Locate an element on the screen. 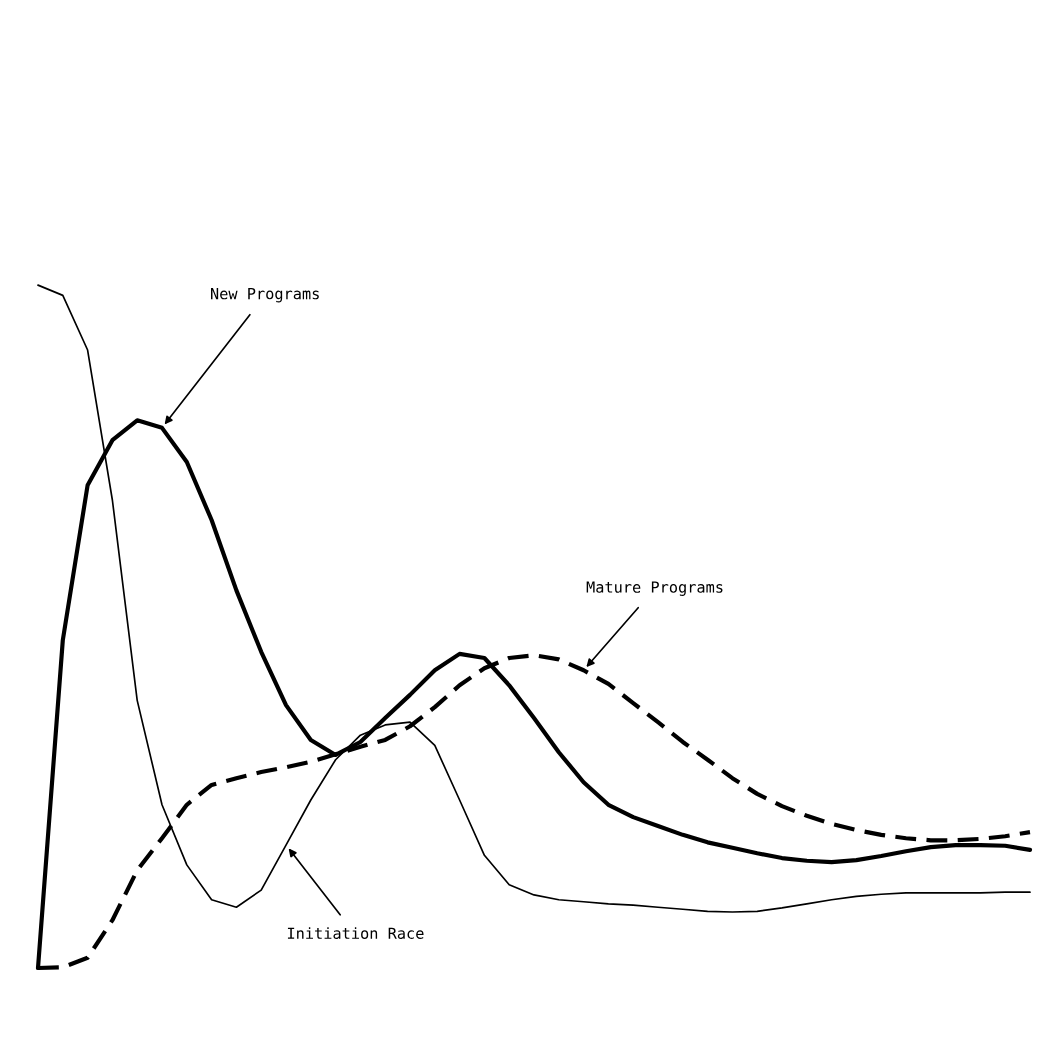 The height and width of the screenshot is (1052, 1041). text: Initiation Race is located at coordinates (355, 933).